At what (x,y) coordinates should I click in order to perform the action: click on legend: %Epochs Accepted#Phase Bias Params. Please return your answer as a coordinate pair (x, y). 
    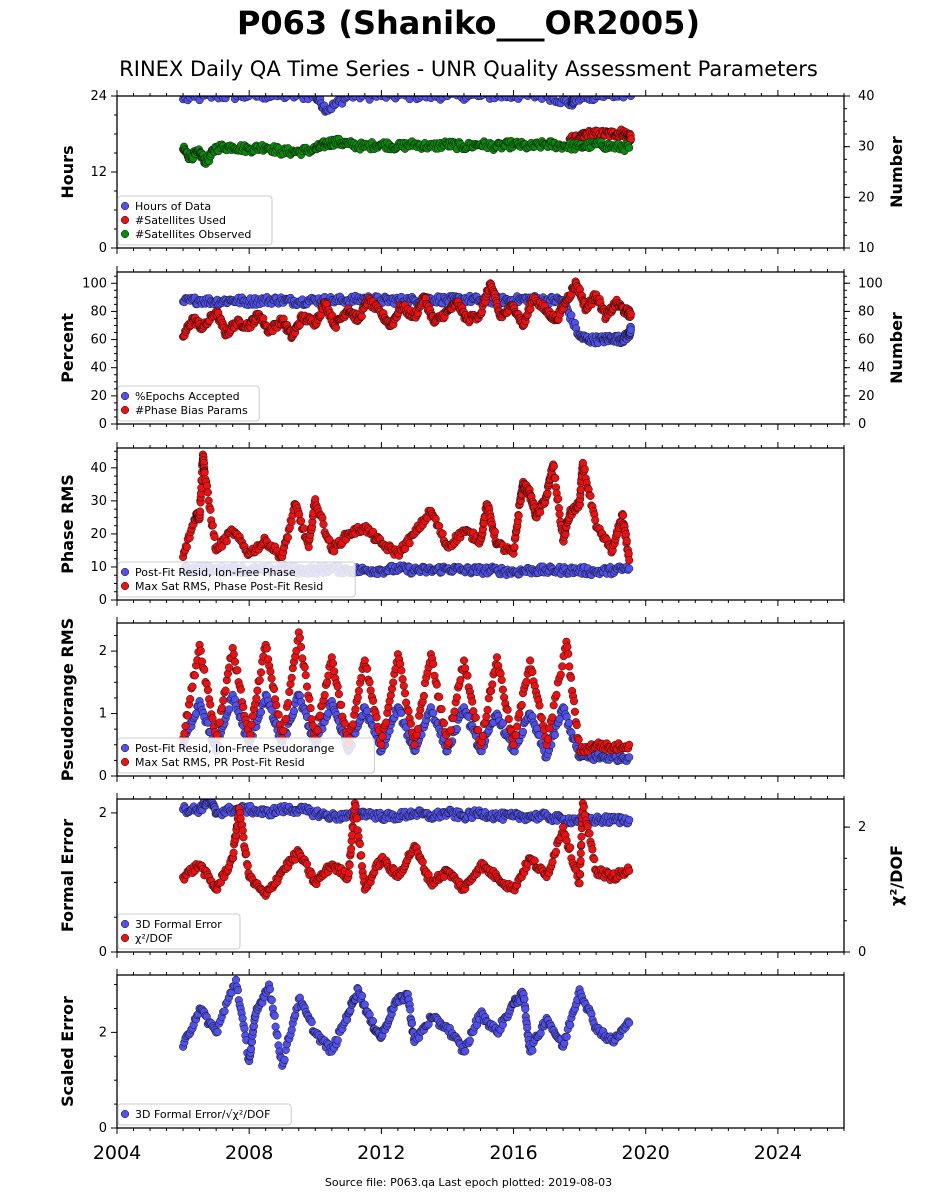
    Looking at the image, I should click on (188, 403).